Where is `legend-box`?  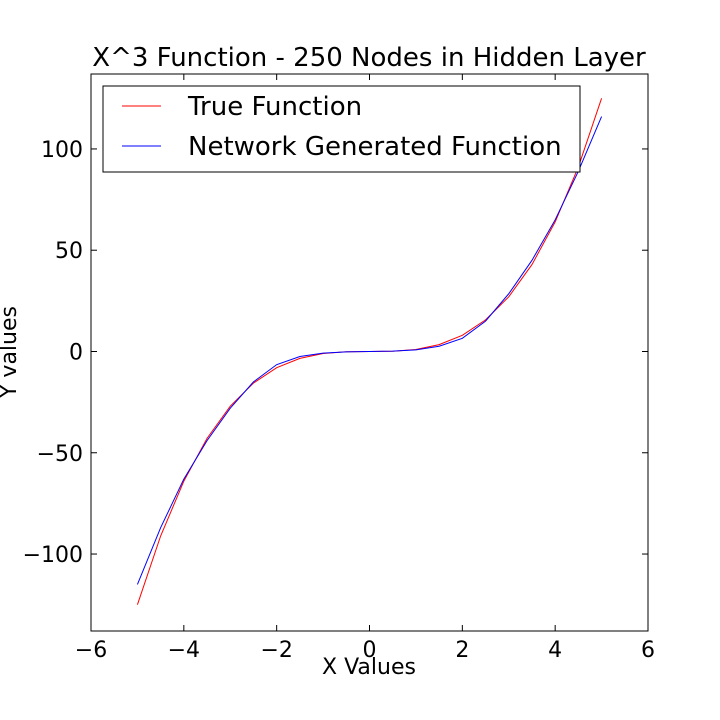 legend-box is located at coordinates (341, 129).